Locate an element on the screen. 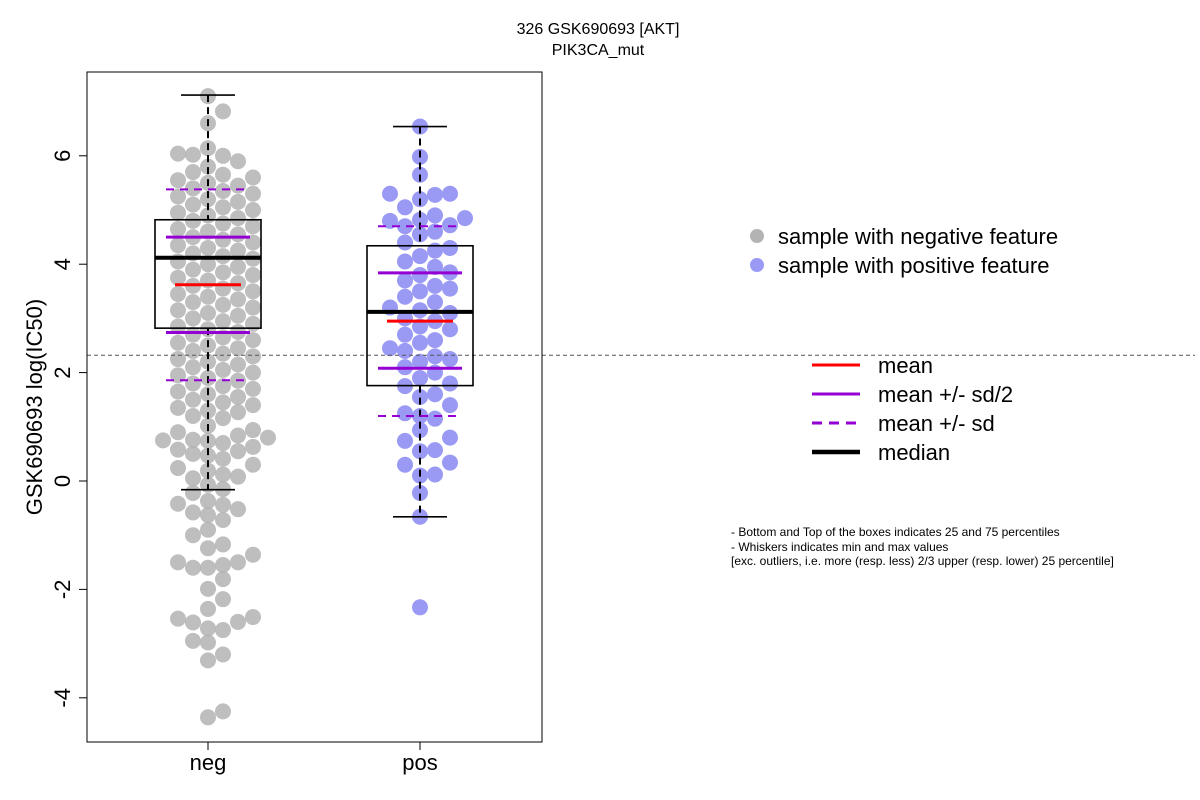  box-layer is located at coordinates (314, 306).